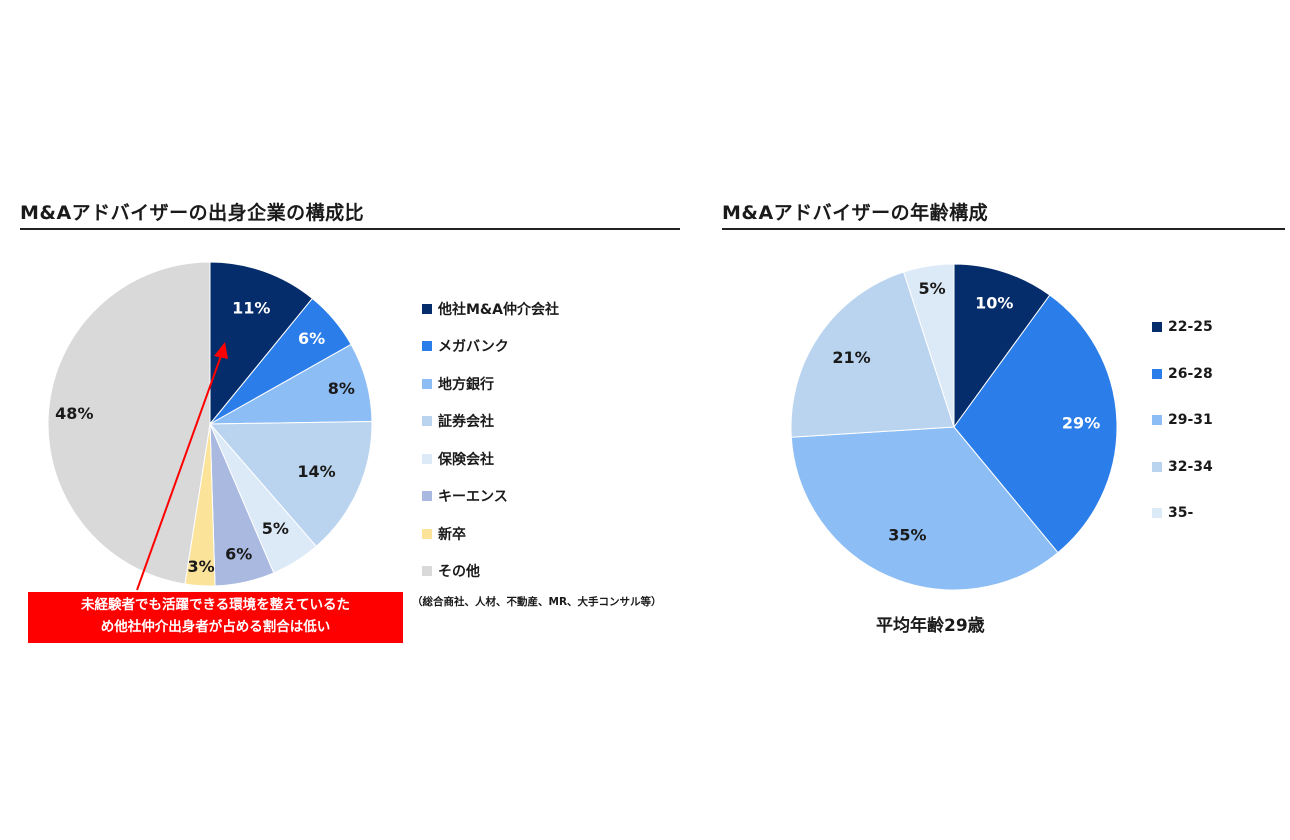  I want to click on annotation-line-1: 未経験者でも活躍できる環境を整えているた, so click(215, 605).